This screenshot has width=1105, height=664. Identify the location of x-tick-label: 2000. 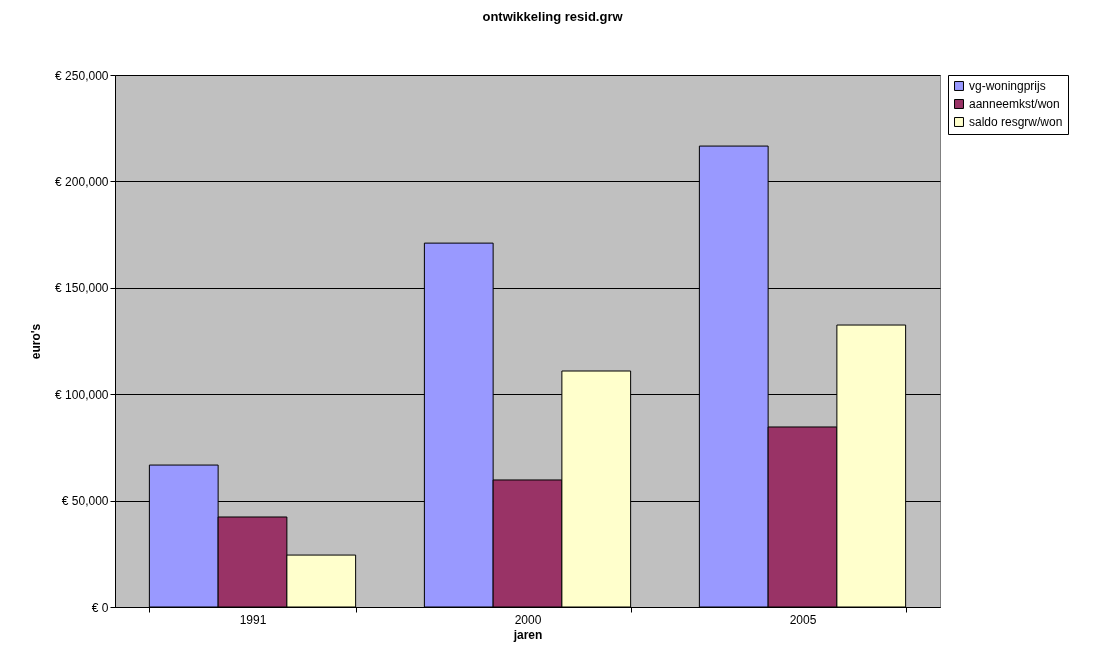
(528, 619).